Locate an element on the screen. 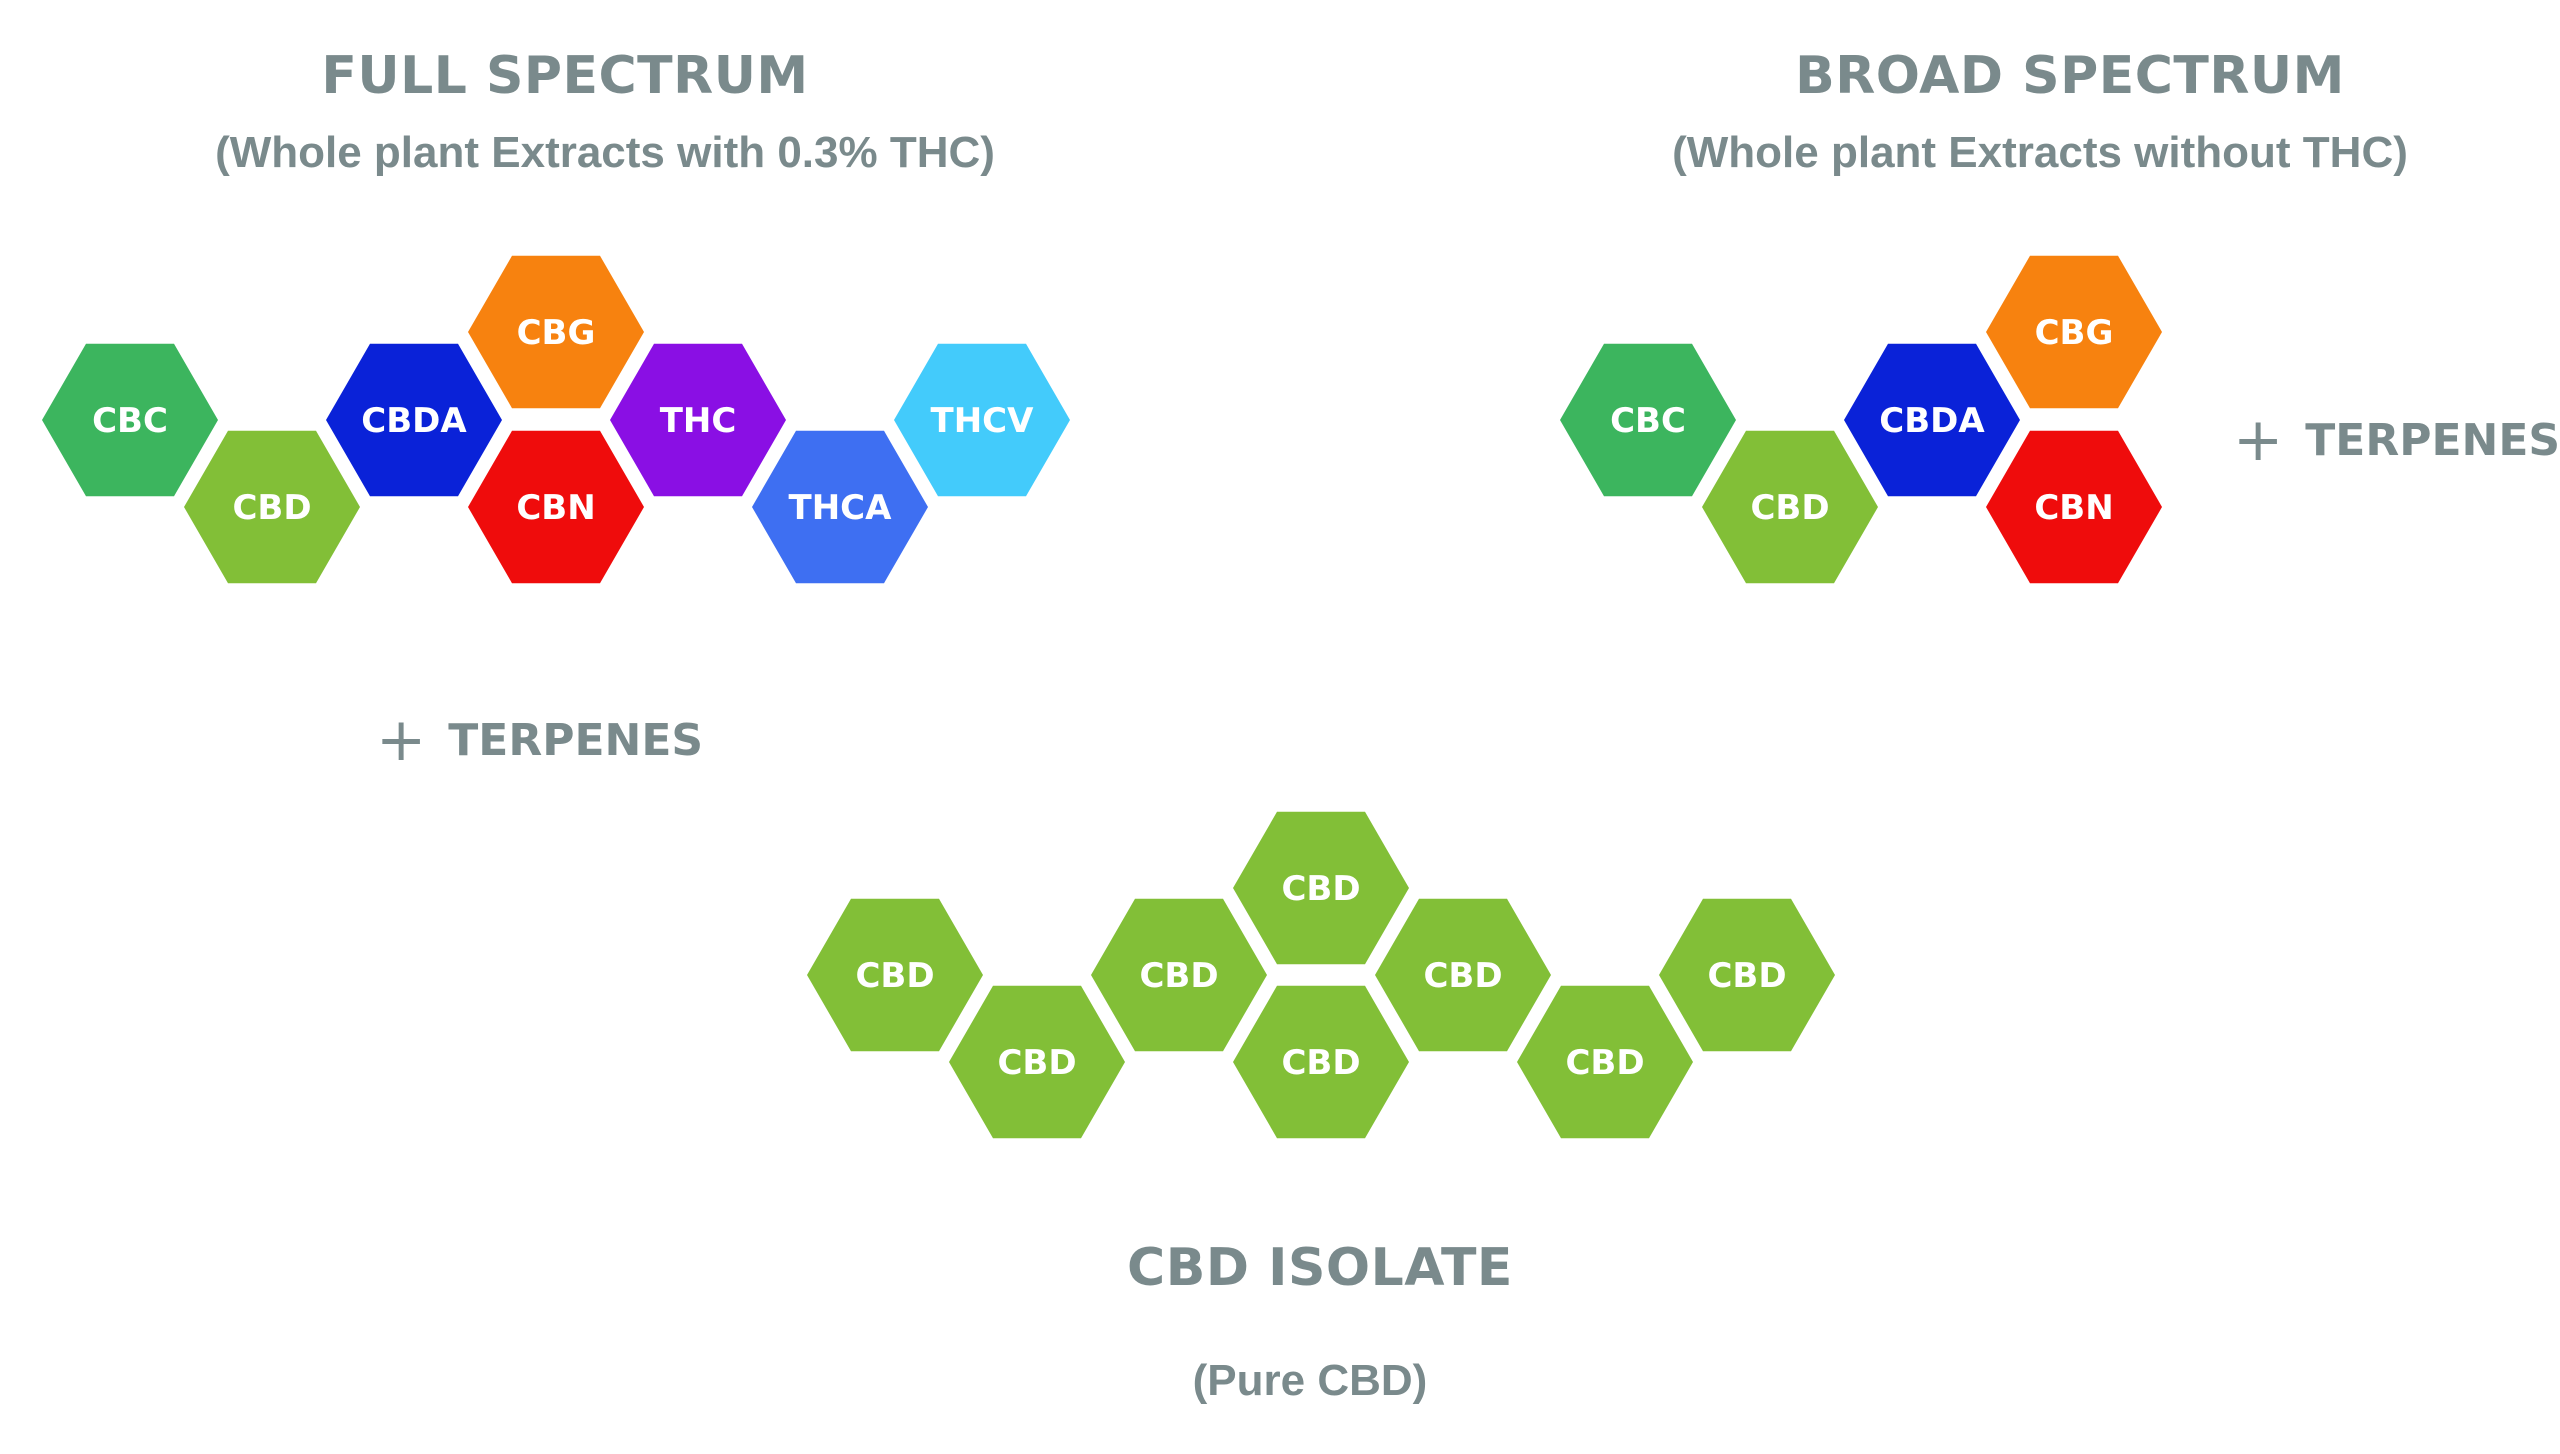  broad-spectrum-subtitle: (Whole plant Extracts without THC) is located at coordinates (2040, 152).